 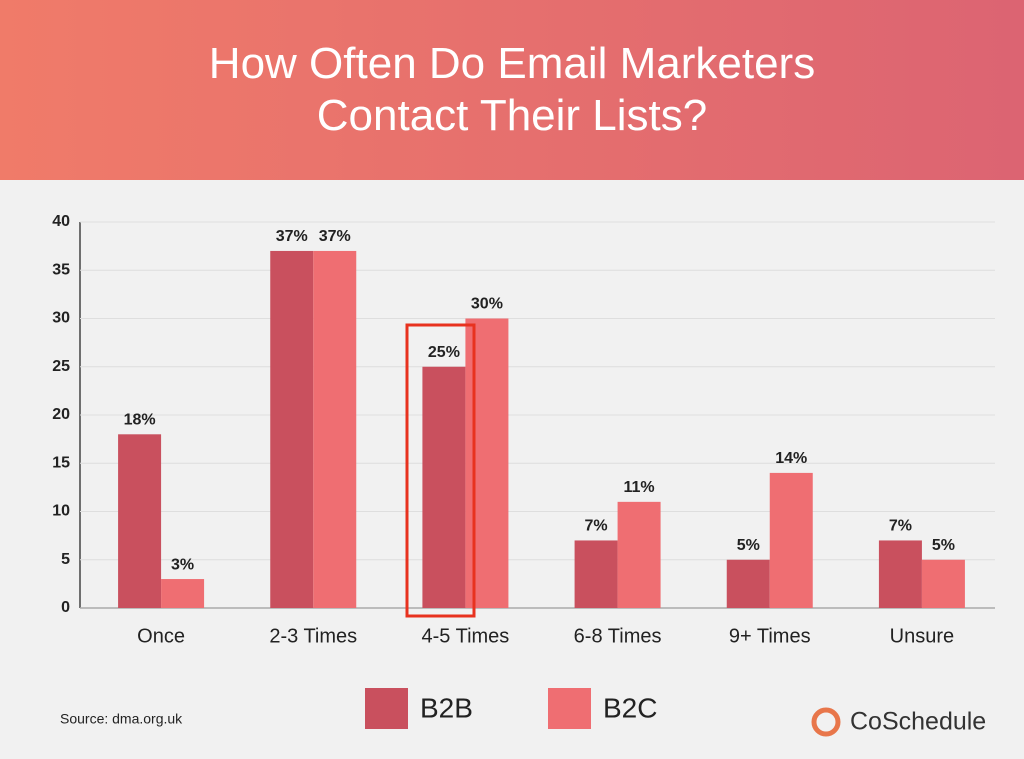 I want to click on brand: CoSchedule, so click(x=918, y=722).